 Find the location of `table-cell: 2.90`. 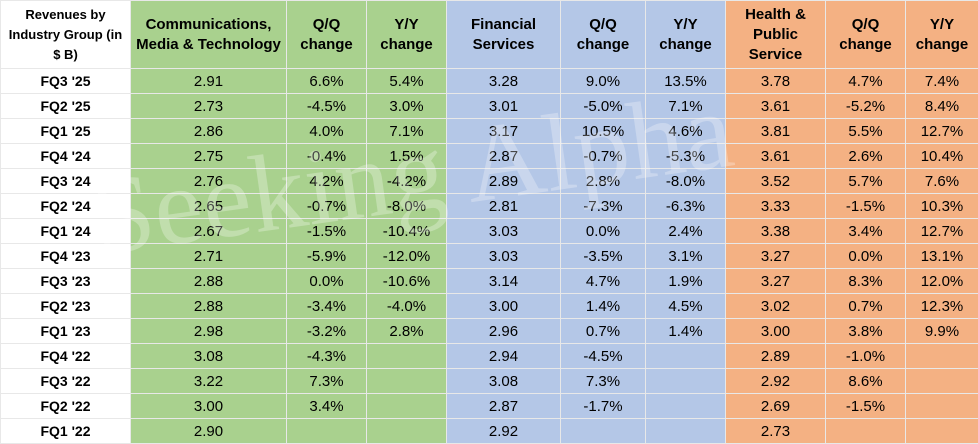

table-cell: 2.90 is located at coordinates (209, 431).